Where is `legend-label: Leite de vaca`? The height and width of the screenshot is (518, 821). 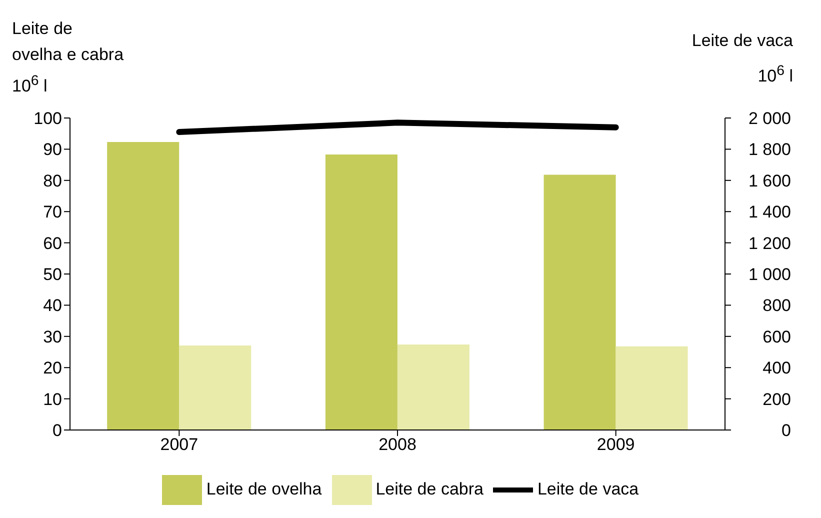
legend-label: Leite de vaca is located at coordinates (588, 488).